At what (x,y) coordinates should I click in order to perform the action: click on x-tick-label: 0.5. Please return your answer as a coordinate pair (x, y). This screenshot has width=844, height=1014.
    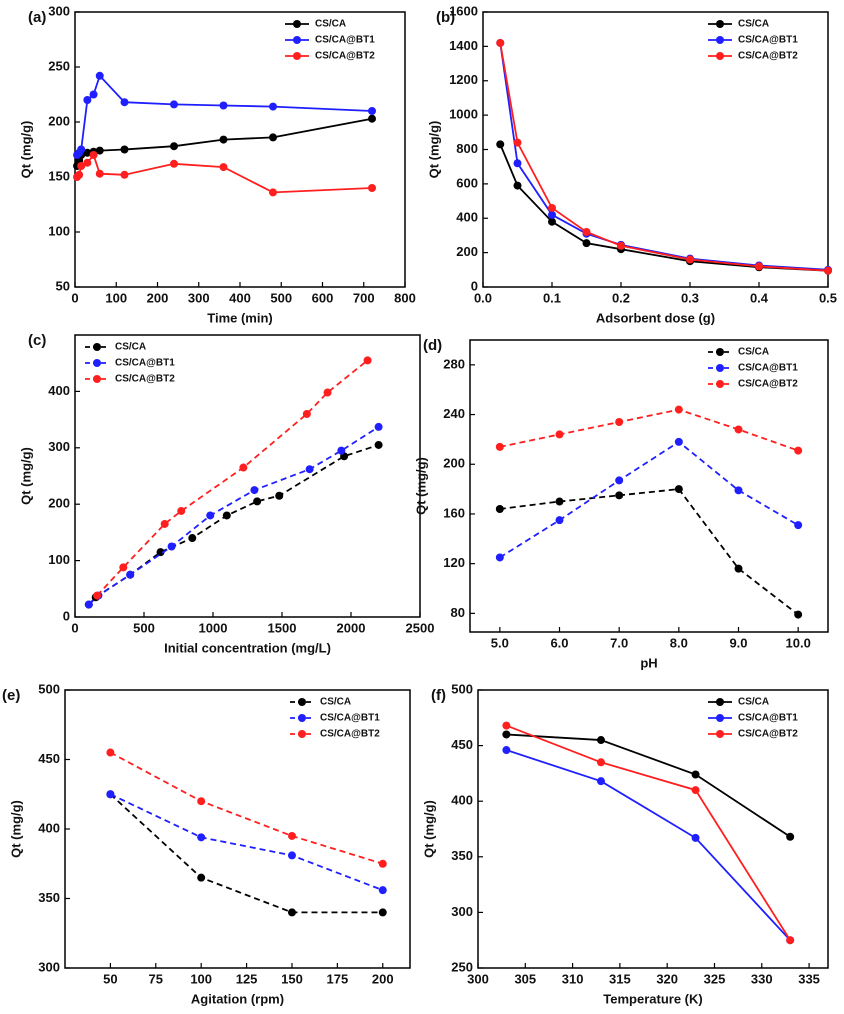
    Looking at the image, I should click on (828, 297).